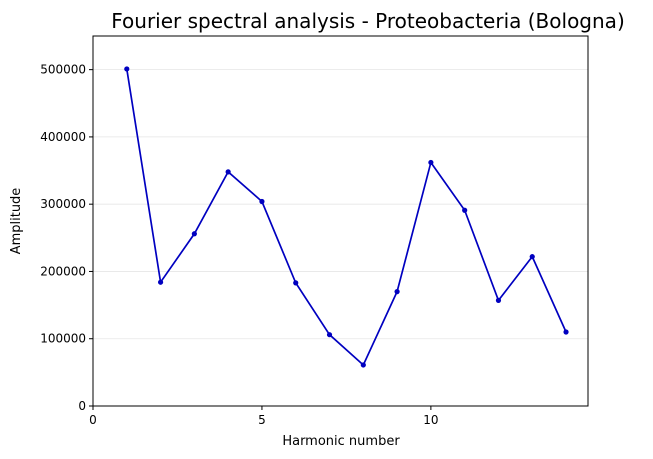 The height and width of the screenshot is (459, 653). What do you see at coordinates (63, 70) in the screenshot?
I see `y-tick-label-5: 500000` at bounding box center [63, 70].